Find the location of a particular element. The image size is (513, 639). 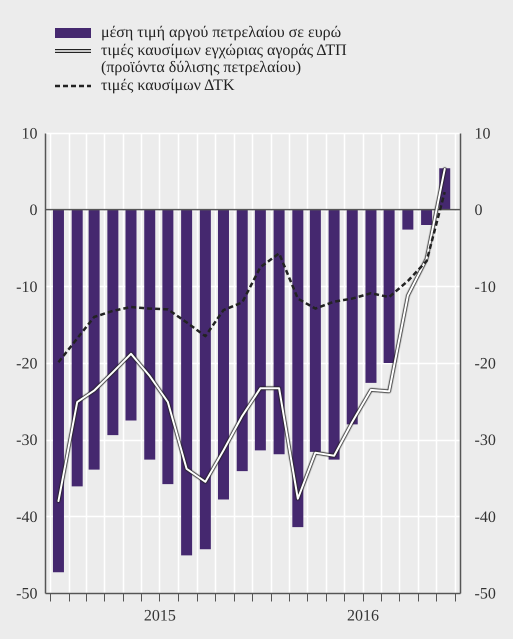

y2-tick-label: -50 is located at coordinates (485, 594).